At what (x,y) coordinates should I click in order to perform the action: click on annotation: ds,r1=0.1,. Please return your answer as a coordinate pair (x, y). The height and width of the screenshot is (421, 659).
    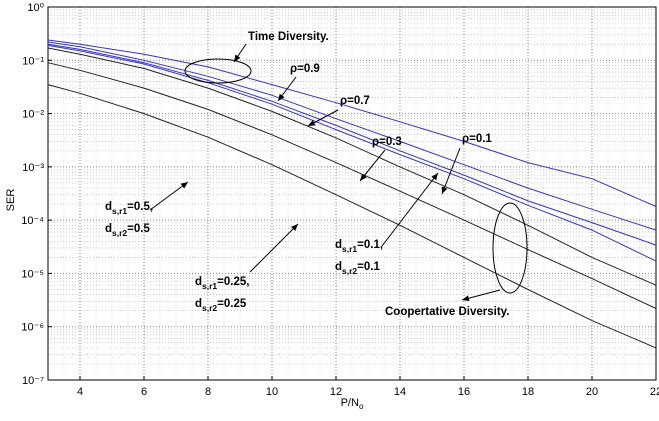
    Looking at the image, I should click on (359, 246).